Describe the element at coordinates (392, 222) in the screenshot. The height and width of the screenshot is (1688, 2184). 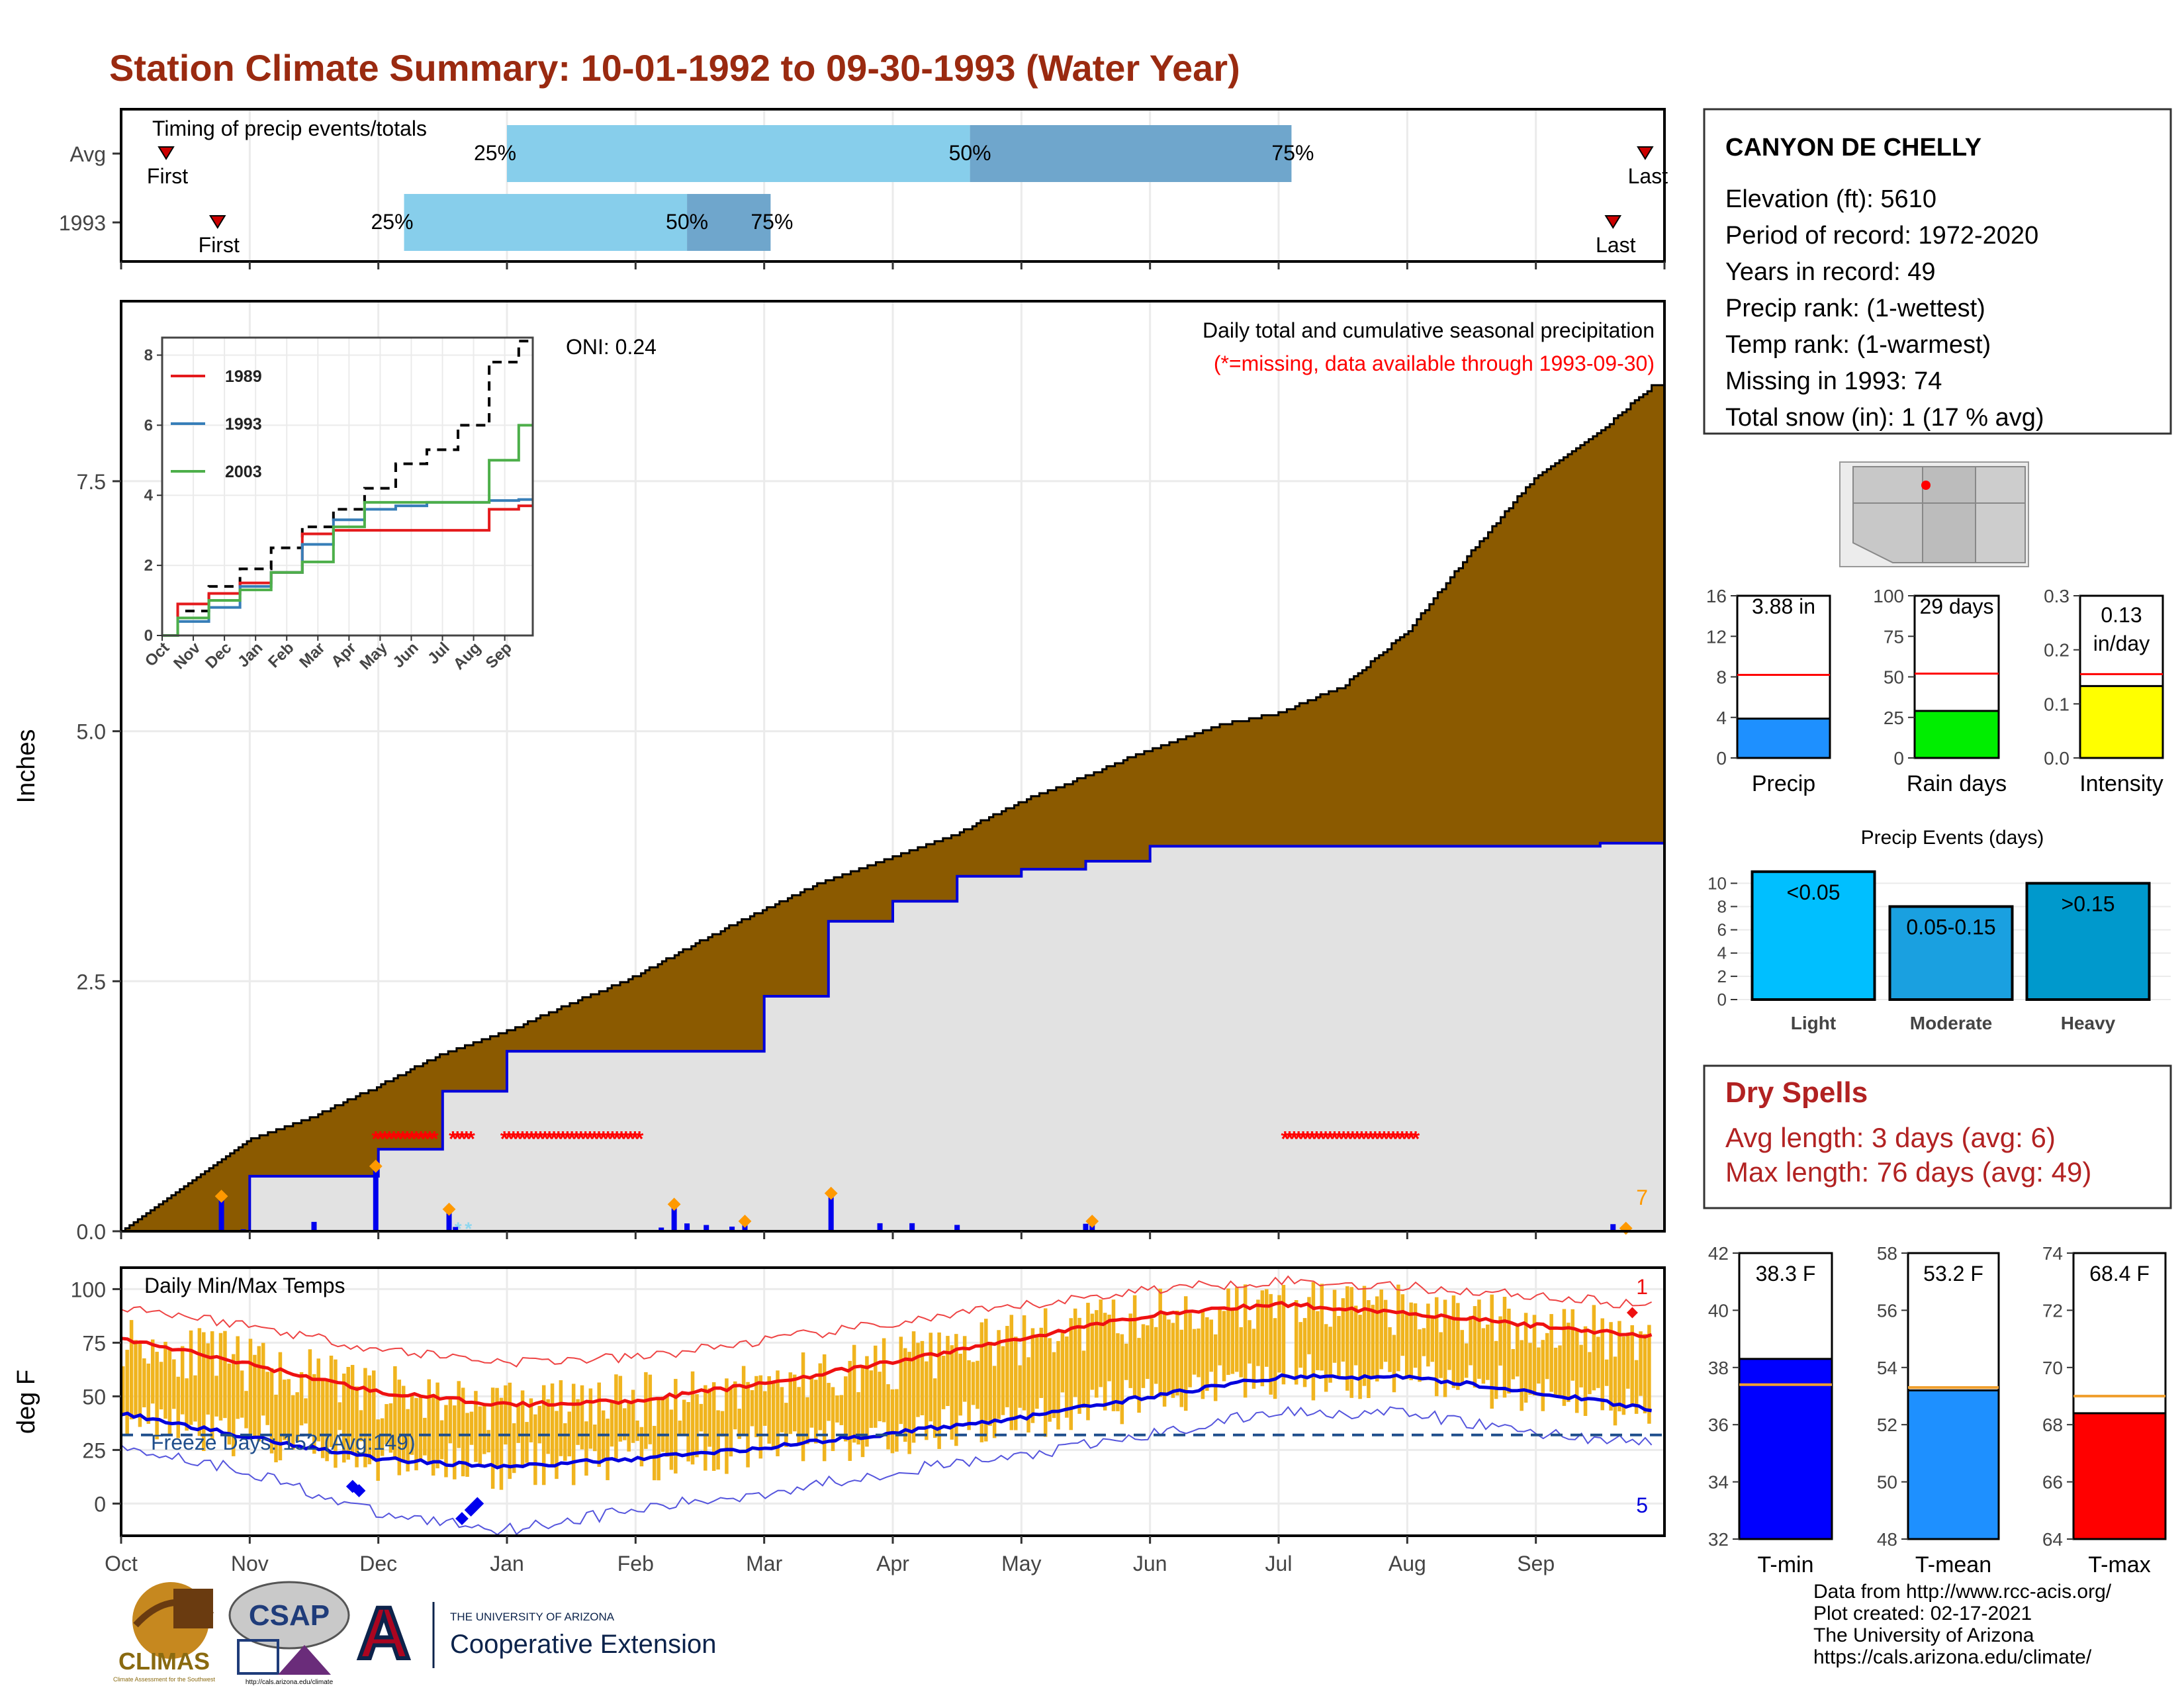
I see `timing-pct25: 25%` at that location.